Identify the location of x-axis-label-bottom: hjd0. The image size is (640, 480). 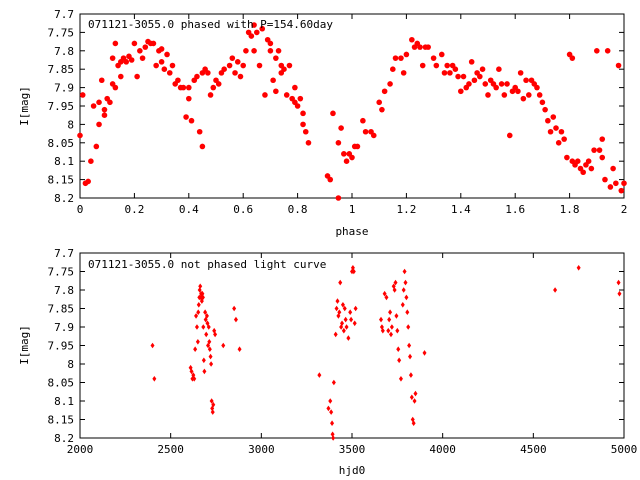
(352, 470).